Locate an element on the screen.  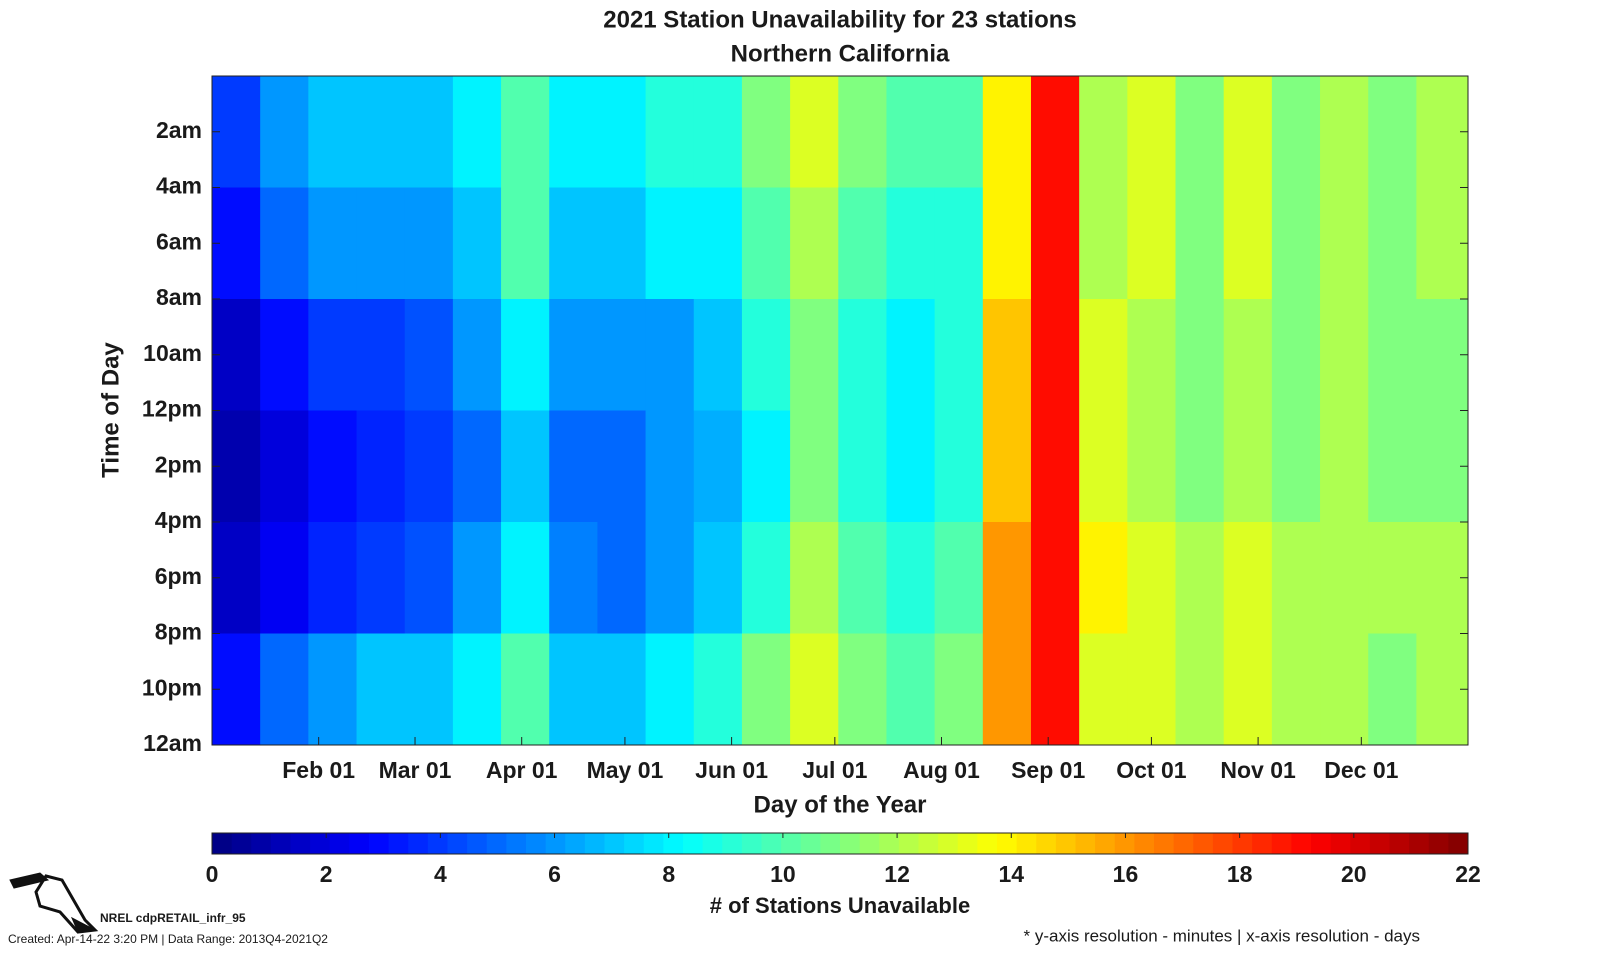
y-tick-label: 8pm is located at coordinates (178, 632).